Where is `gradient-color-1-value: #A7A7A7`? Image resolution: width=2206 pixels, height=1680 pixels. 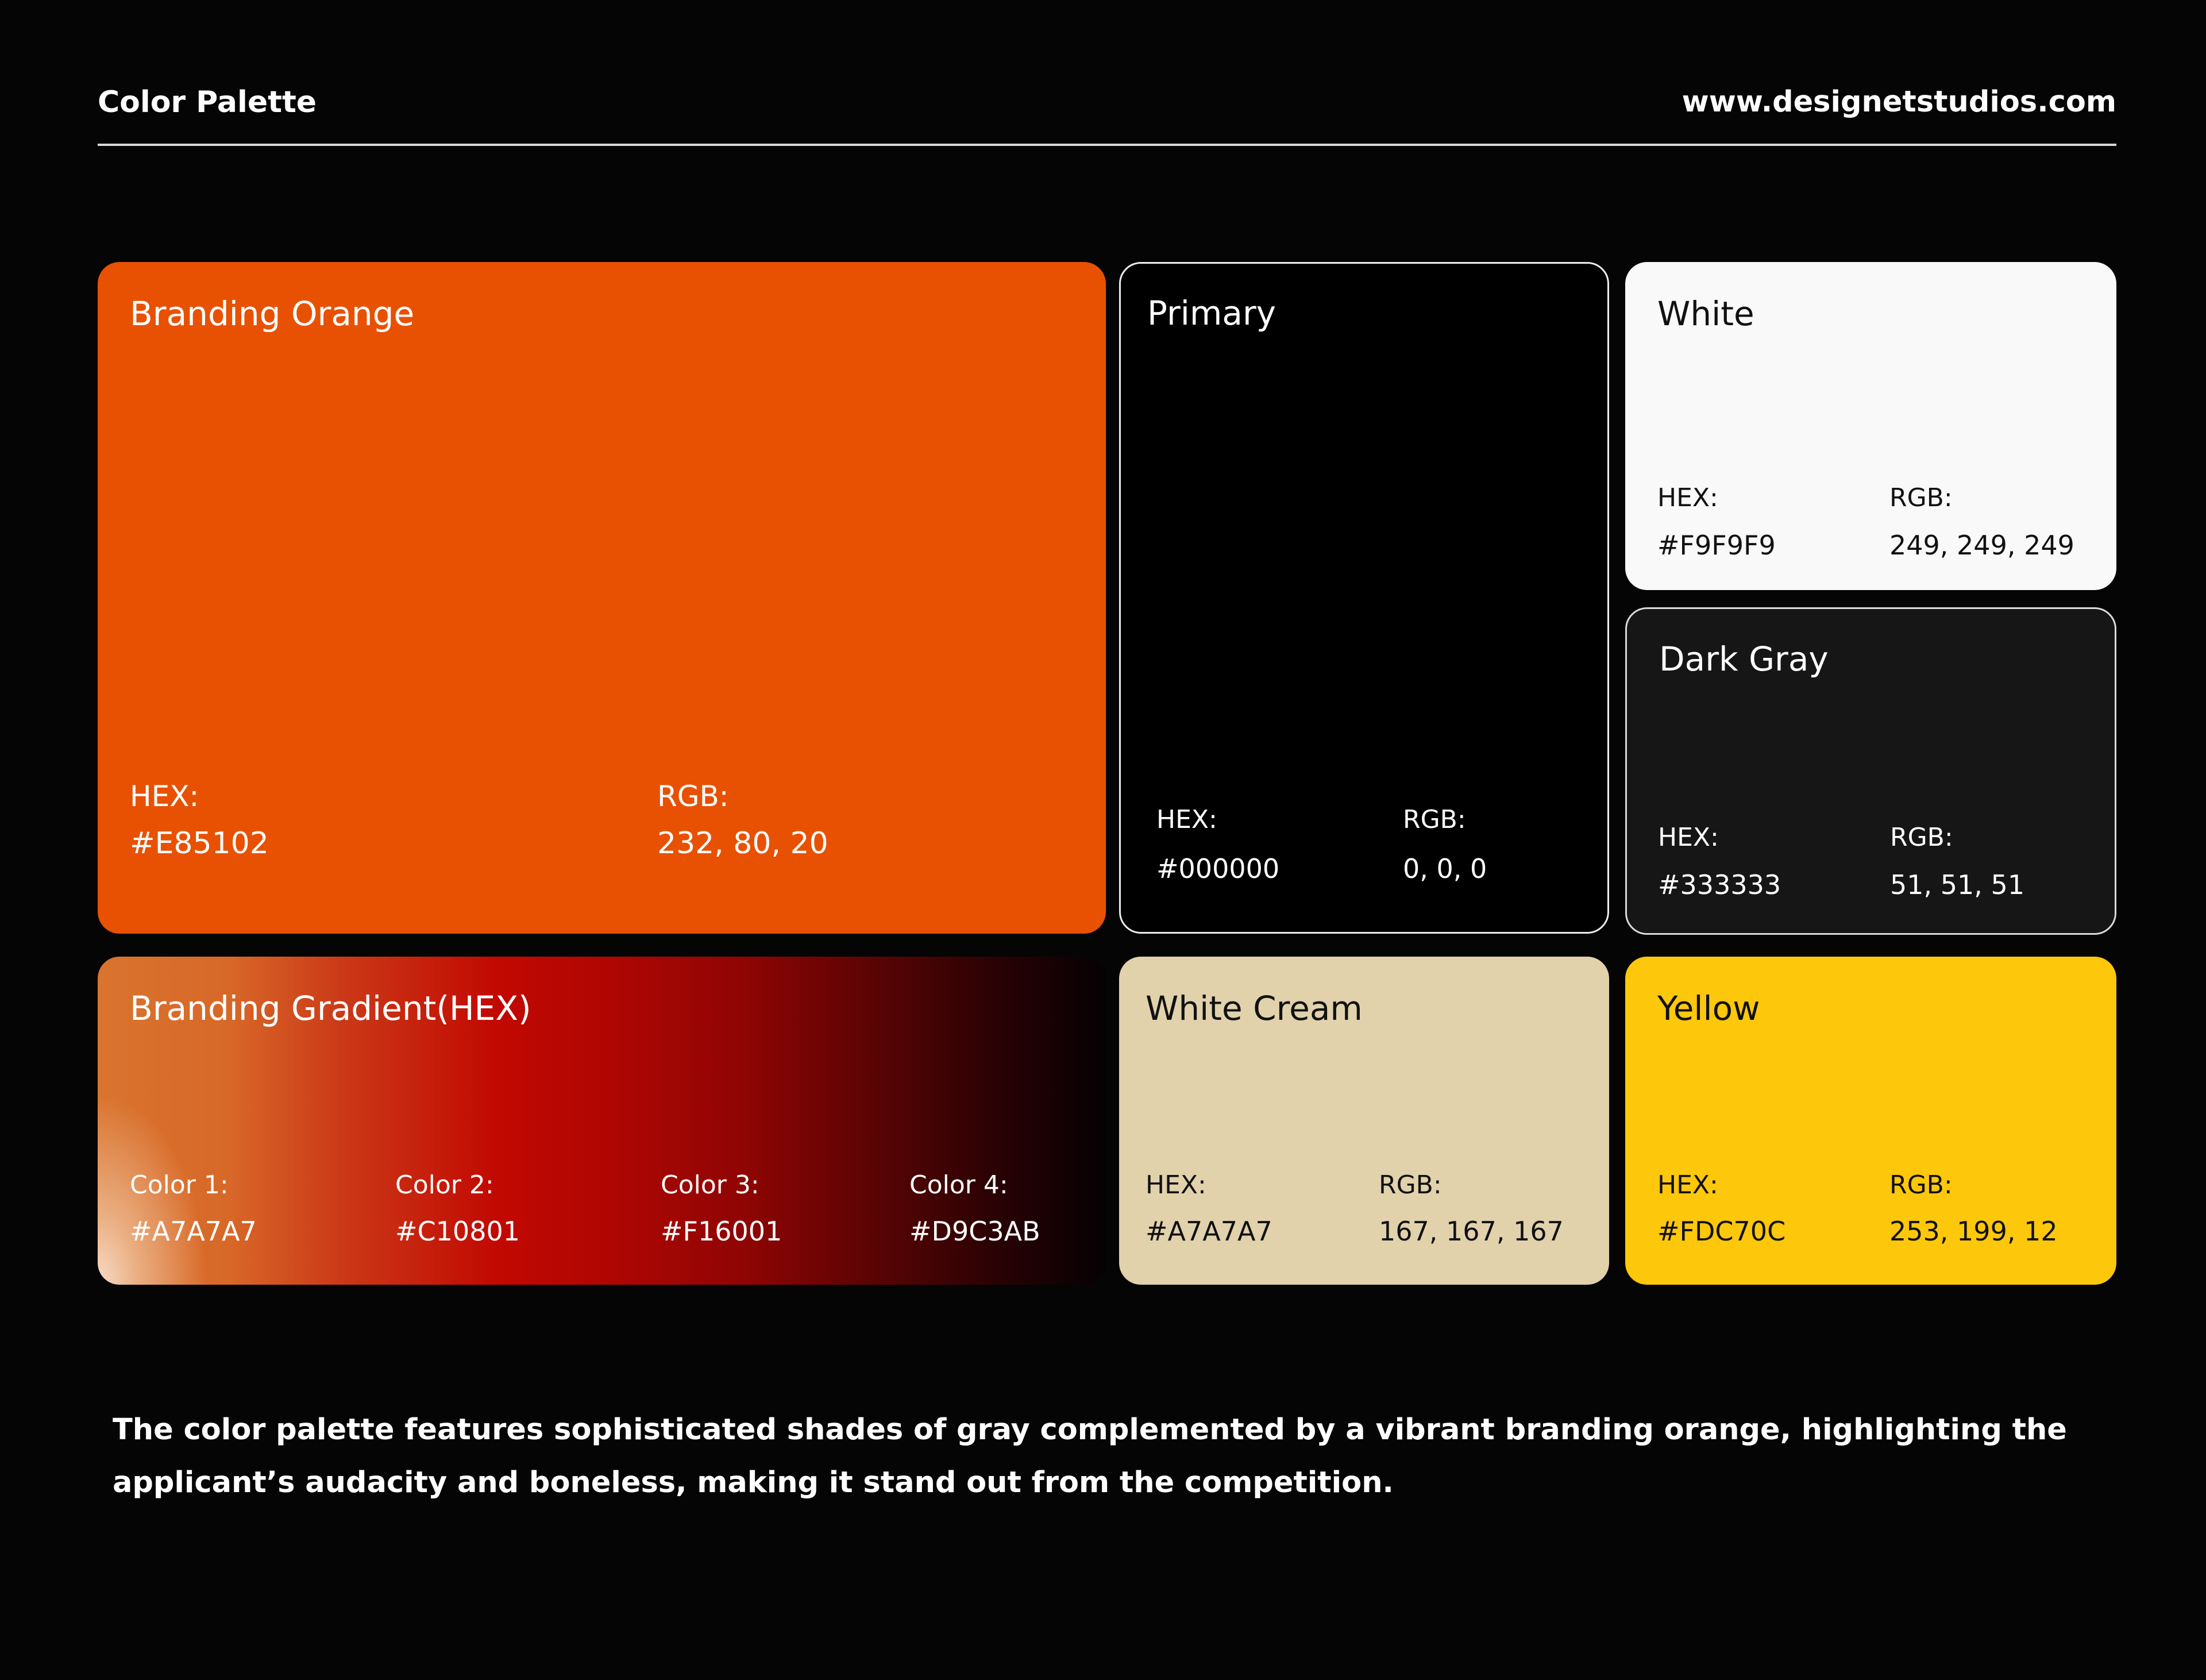
gradient-color-1-value: #A7A7A7 is located at coordinates (193, 1232).